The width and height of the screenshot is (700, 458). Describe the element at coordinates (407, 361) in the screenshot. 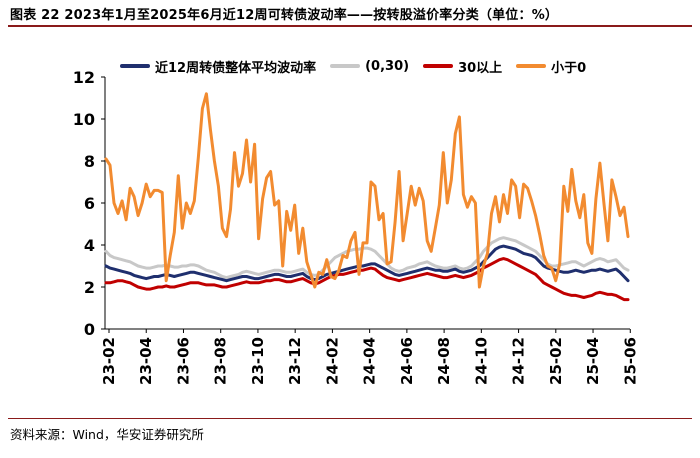

I see `x-tick-label: 24-06` at that location.